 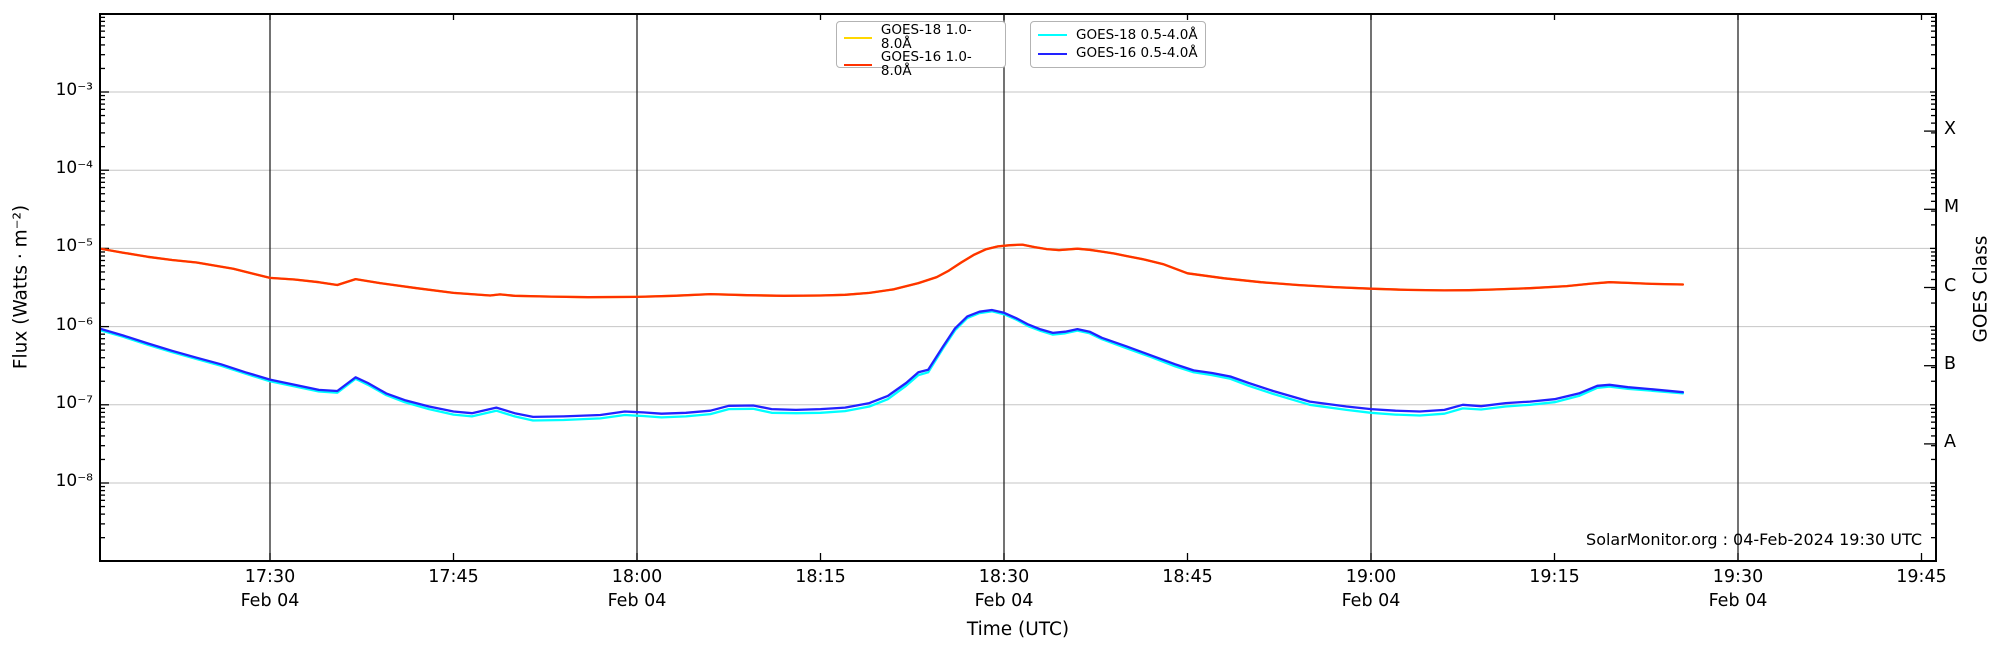 I want to click on x-tick-label-1745: 17:45, so click(x=453, y=577).